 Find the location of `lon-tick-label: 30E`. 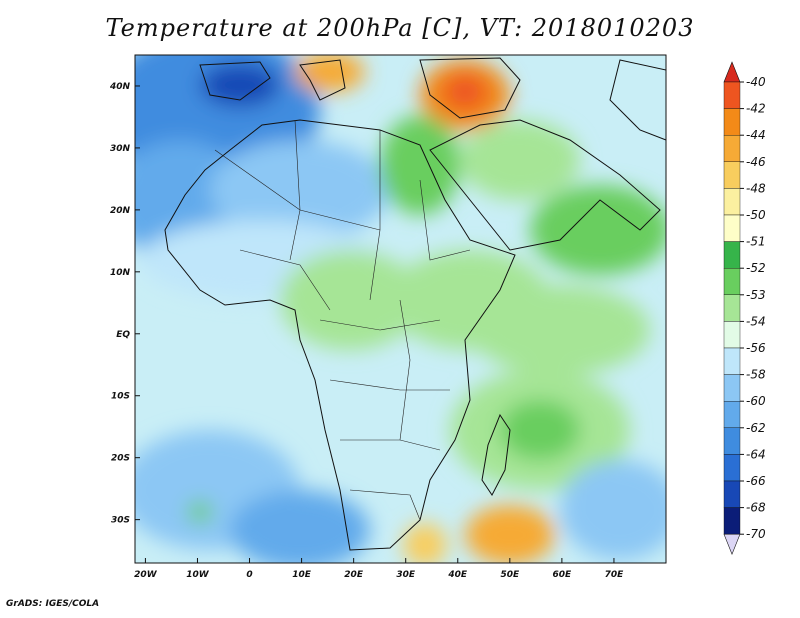

lon-tick-label: 30E is located at coordinates (406, 575).